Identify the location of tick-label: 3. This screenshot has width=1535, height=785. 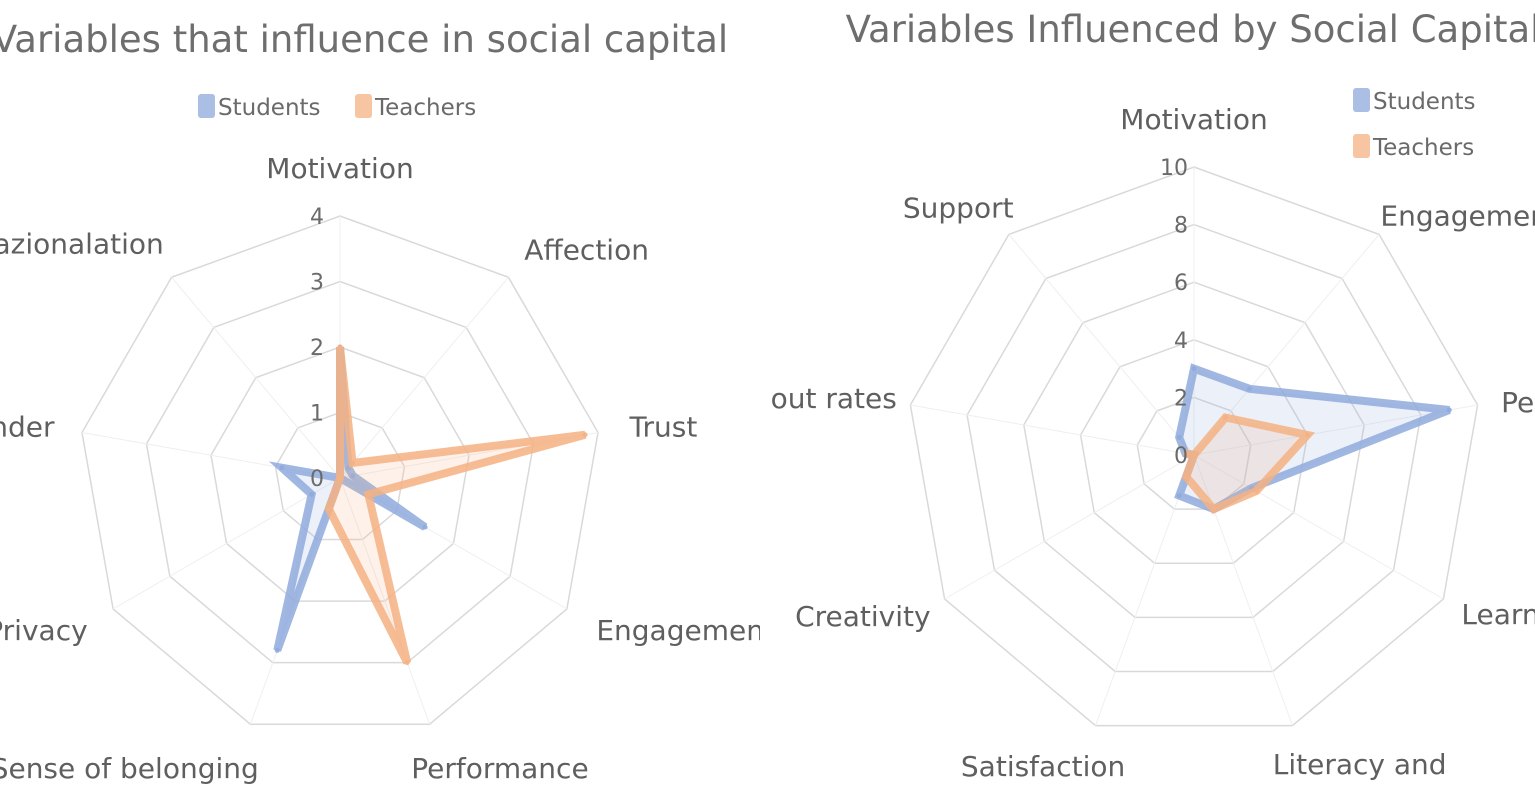
(317, 283).